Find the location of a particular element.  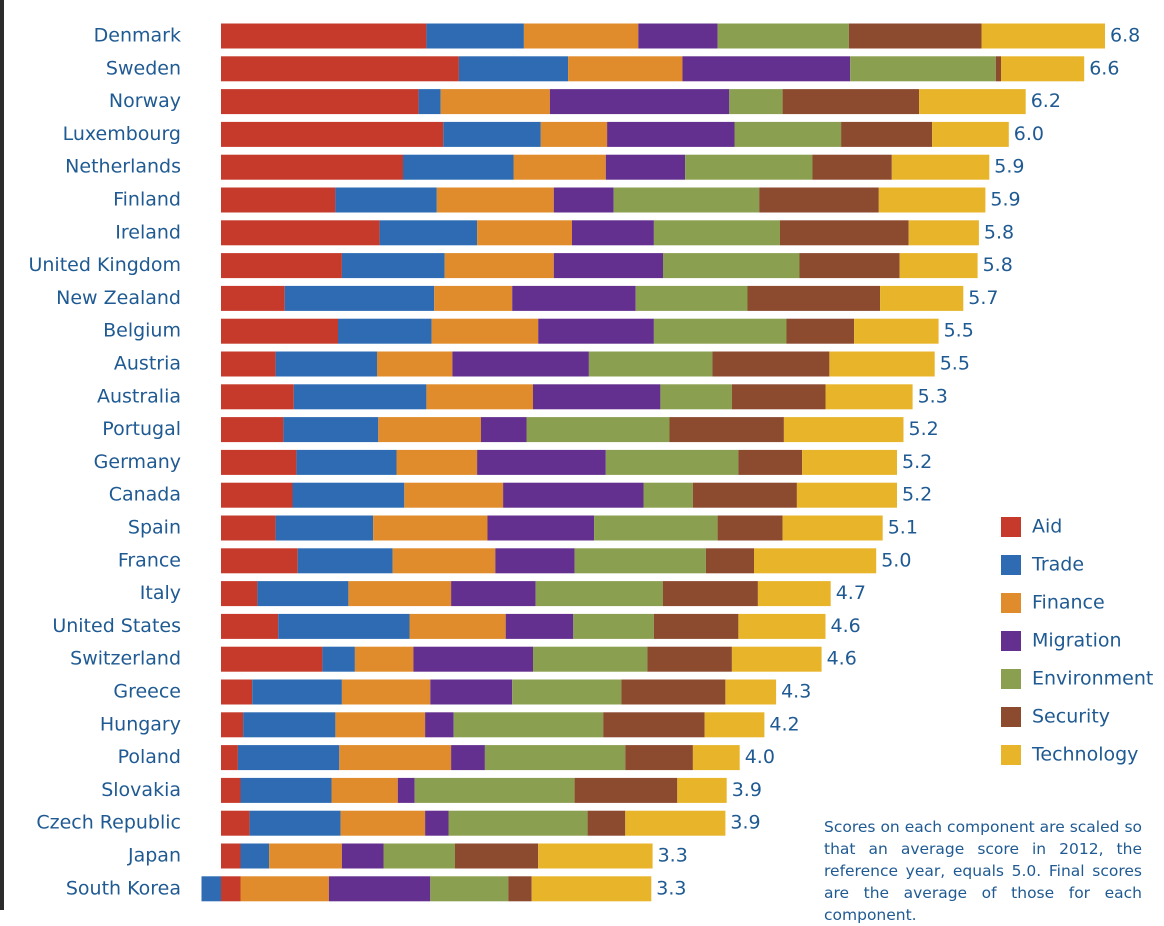

category-label: Japan is located at coordinates (154, 856).